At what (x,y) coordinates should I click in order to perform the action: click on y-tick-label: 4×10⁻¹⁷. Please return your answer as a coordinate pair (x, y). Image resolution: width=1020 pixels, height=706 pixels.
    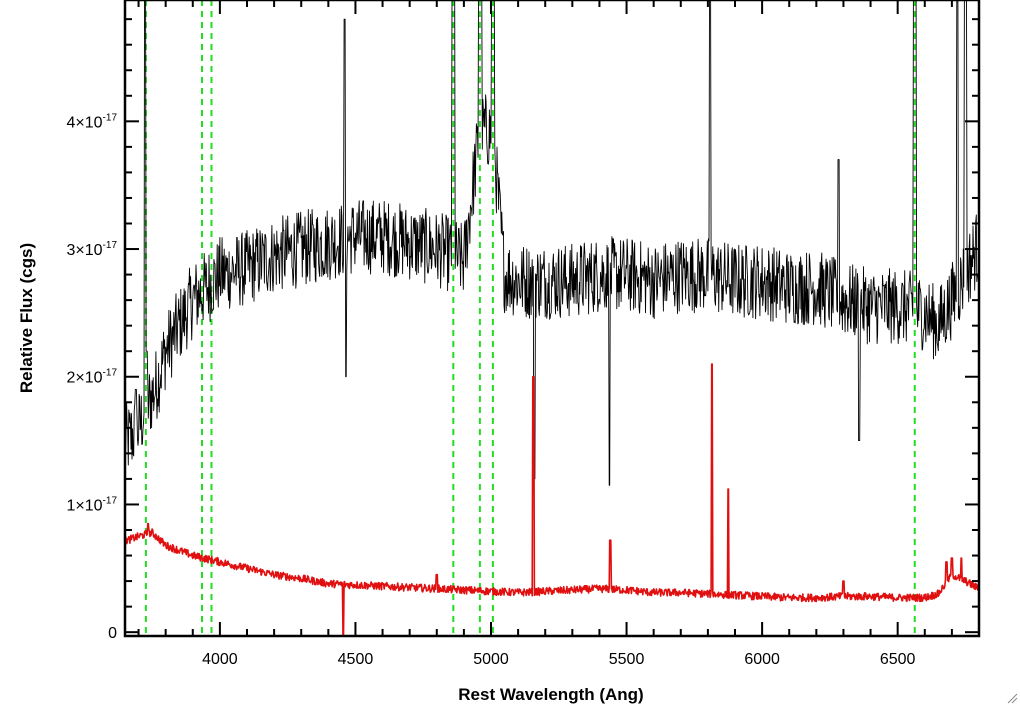
    Looking at the image, I should click on (92, 121).